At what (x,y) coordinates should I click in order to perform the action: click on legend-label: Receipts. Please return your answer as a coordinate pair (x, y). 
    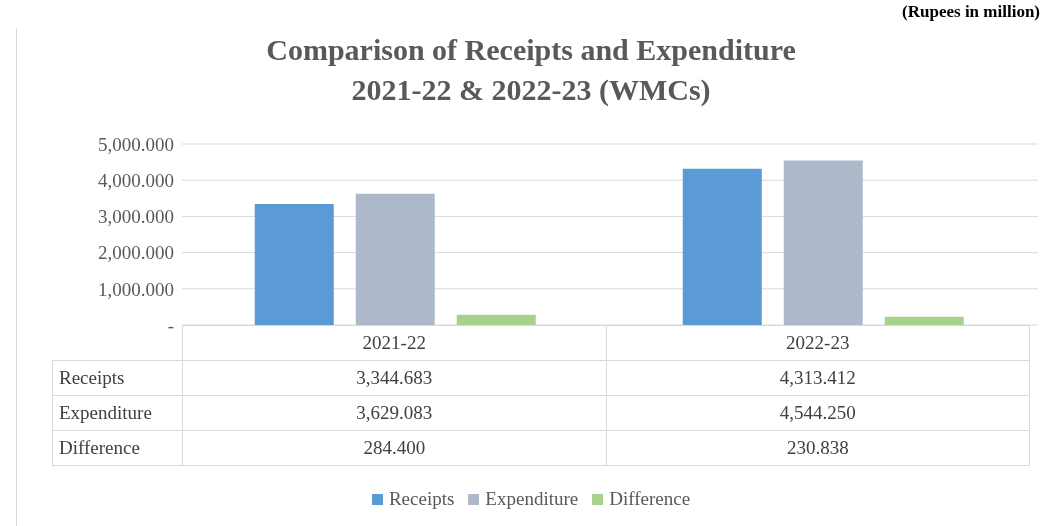
    Looking at the image, I should click on (421, 499).